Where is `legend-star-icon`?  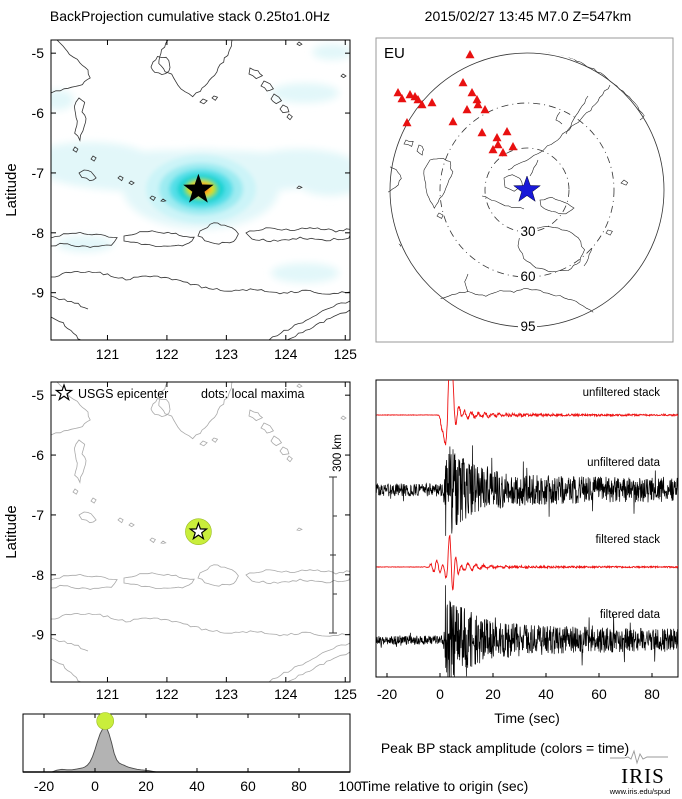 legend-star-icon is located at coordinates (64, 392).